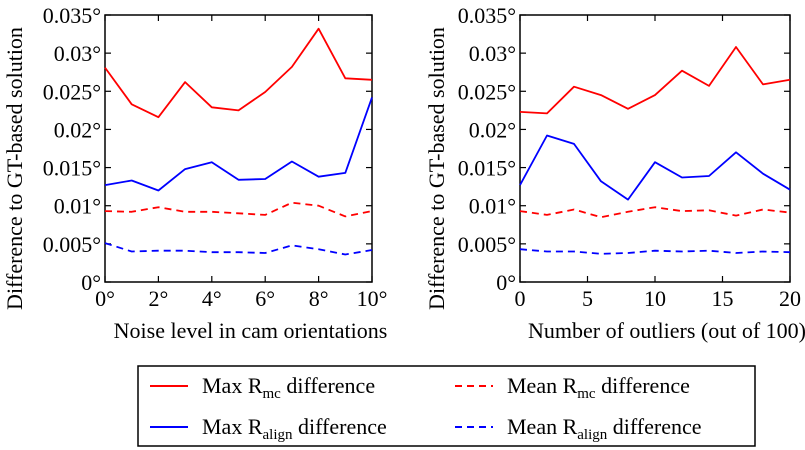 This screenshot has height=450, width=805. Describe the element at coordinates (158, 298) in the screenshot. I see `x-tick-label: 2°` at that location.